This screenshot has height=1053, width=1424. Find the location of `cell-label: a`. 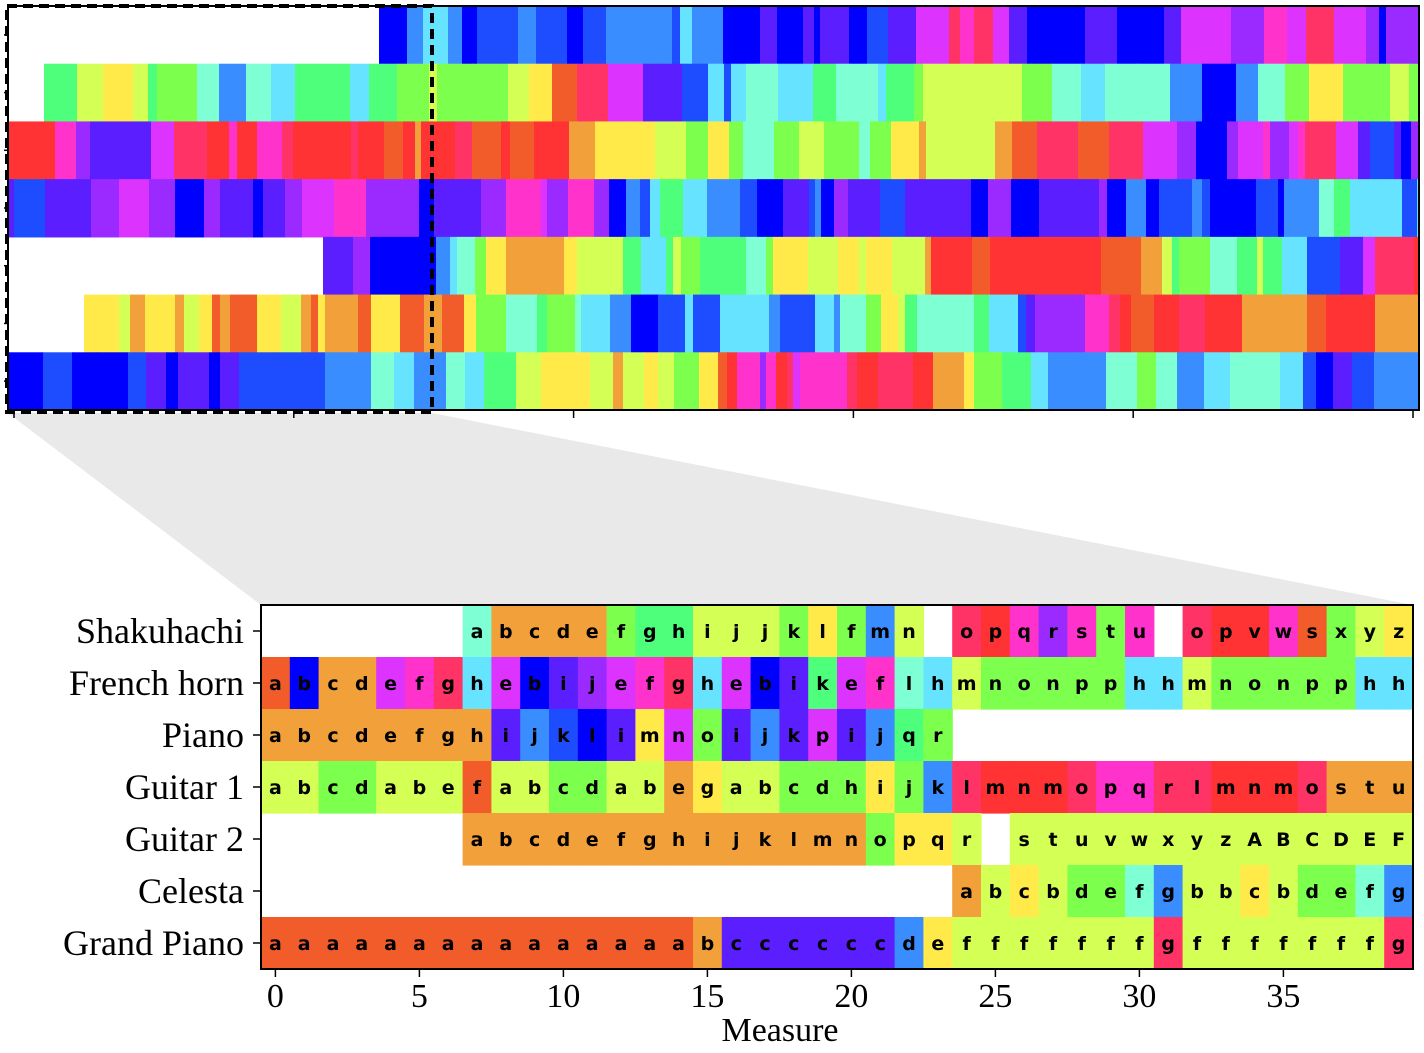

cell-label: a is located at coordinates (649, 944).